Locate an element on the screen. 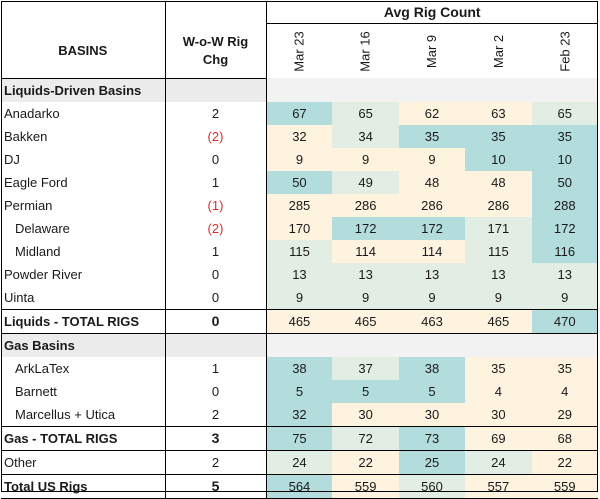 The image size is (600, 499). basin-name: Other is located at coordinates (20, 462).